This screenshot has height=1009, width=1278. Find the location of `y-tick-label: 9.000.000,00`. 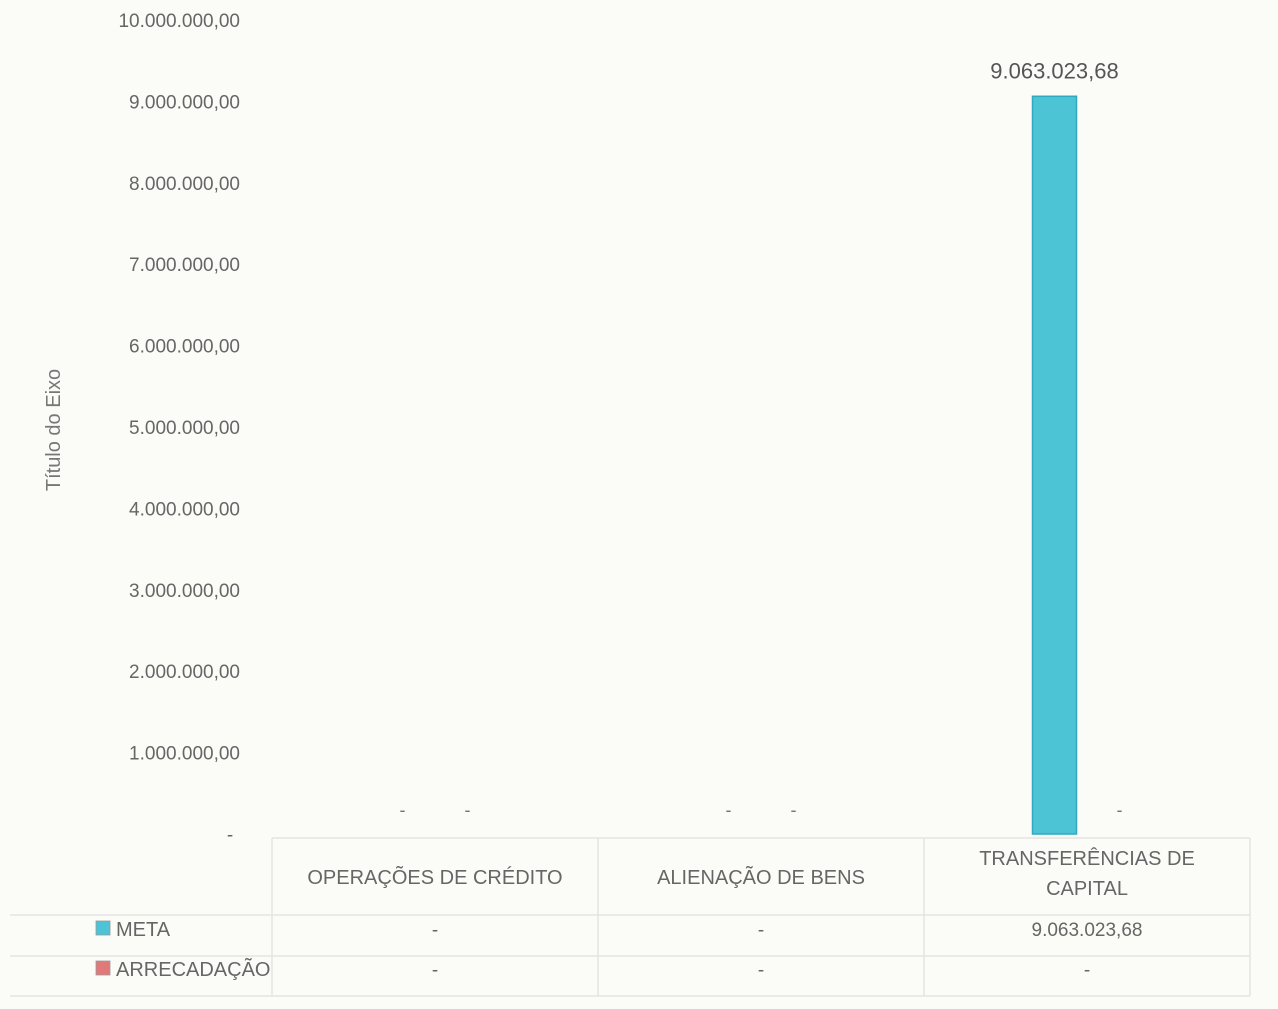

y-tick-label: 9.000.000,00 is located at coordinates (184, 102).